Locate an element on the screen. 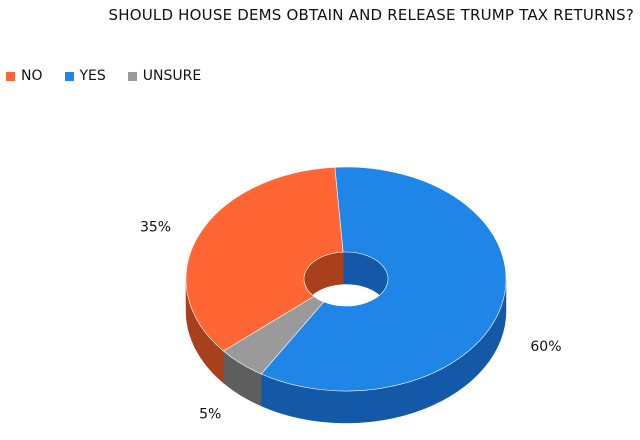 This screenshot has width=640, height=440. legend-swatch-no is located at coordinates (10, 76).